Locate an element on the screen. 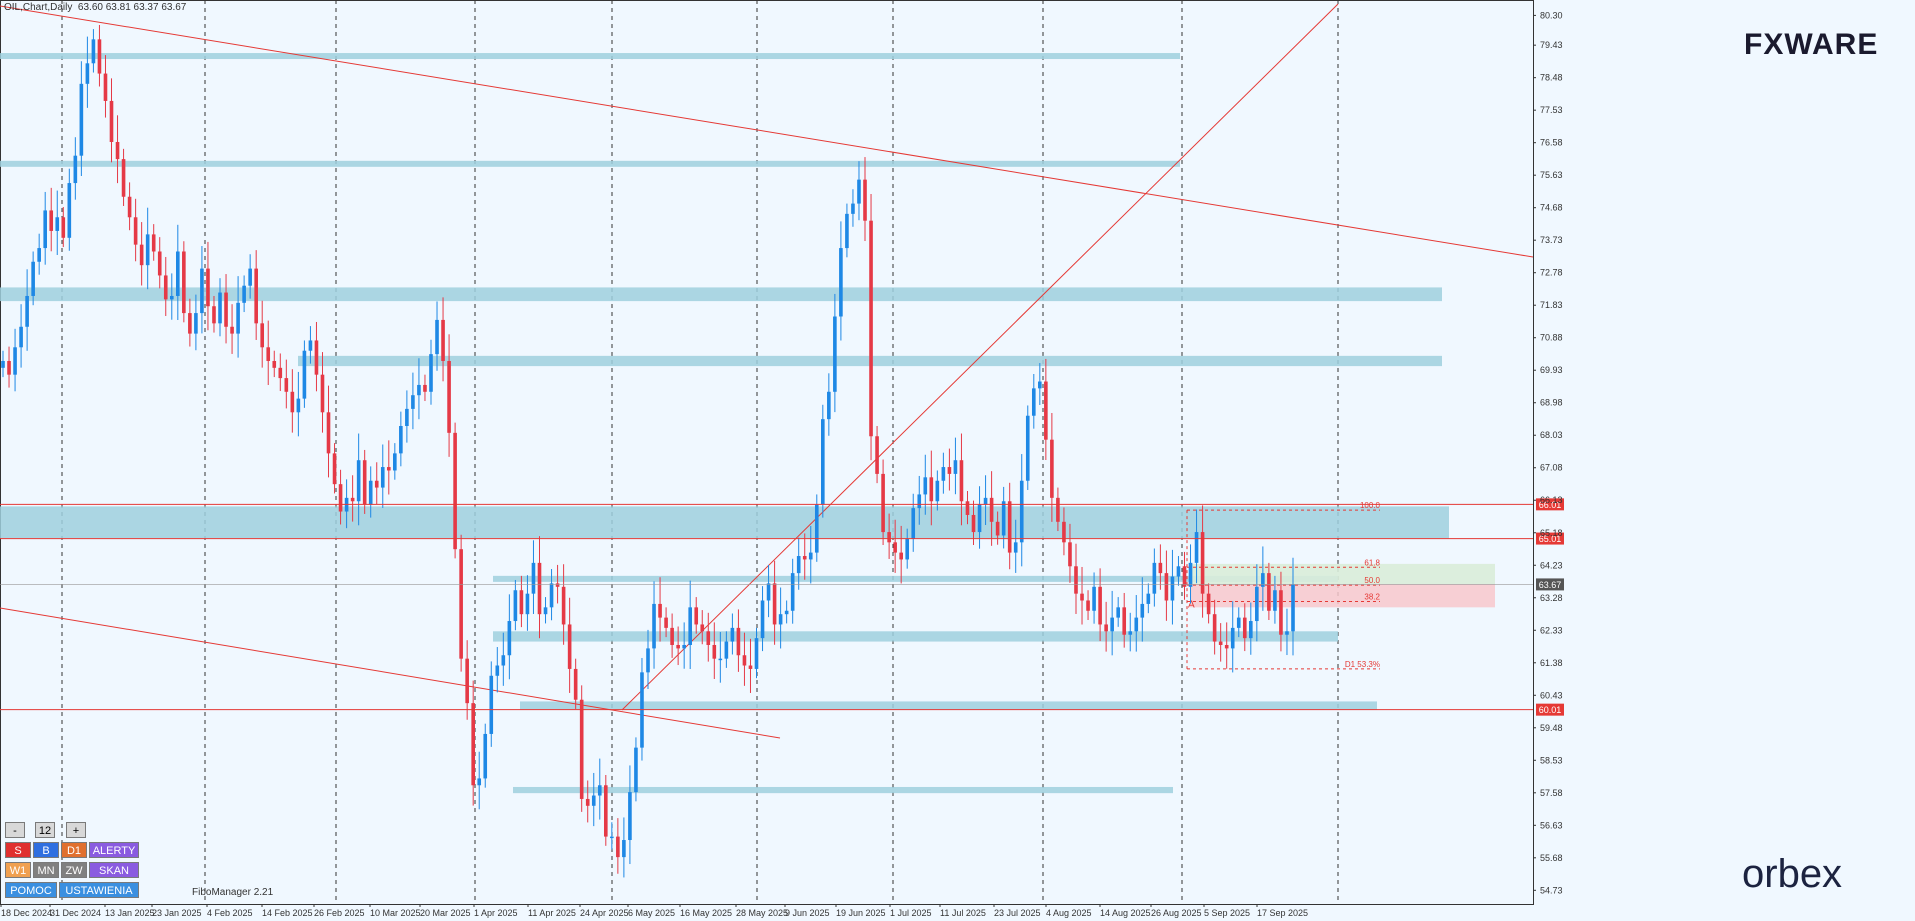 The image size is (1915, 921). toolbar-button-alerty: ALERTY is located at coordinates (114, 850).